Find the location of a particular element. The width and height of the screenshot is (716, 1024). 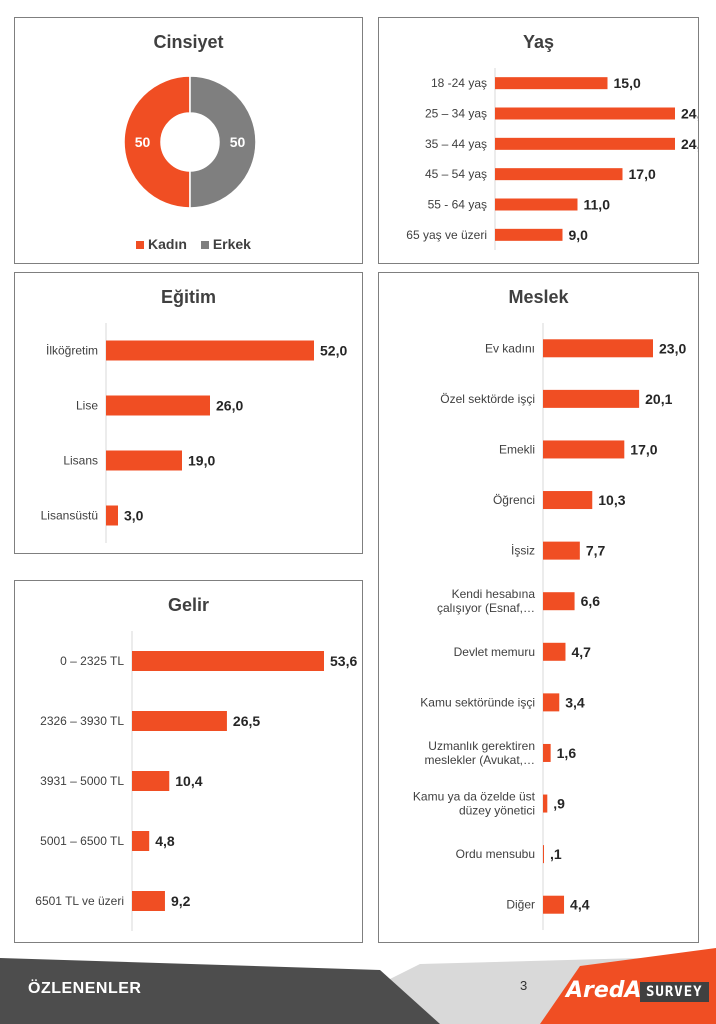

value-label: 9,2 is located at coordinates (181, 901).